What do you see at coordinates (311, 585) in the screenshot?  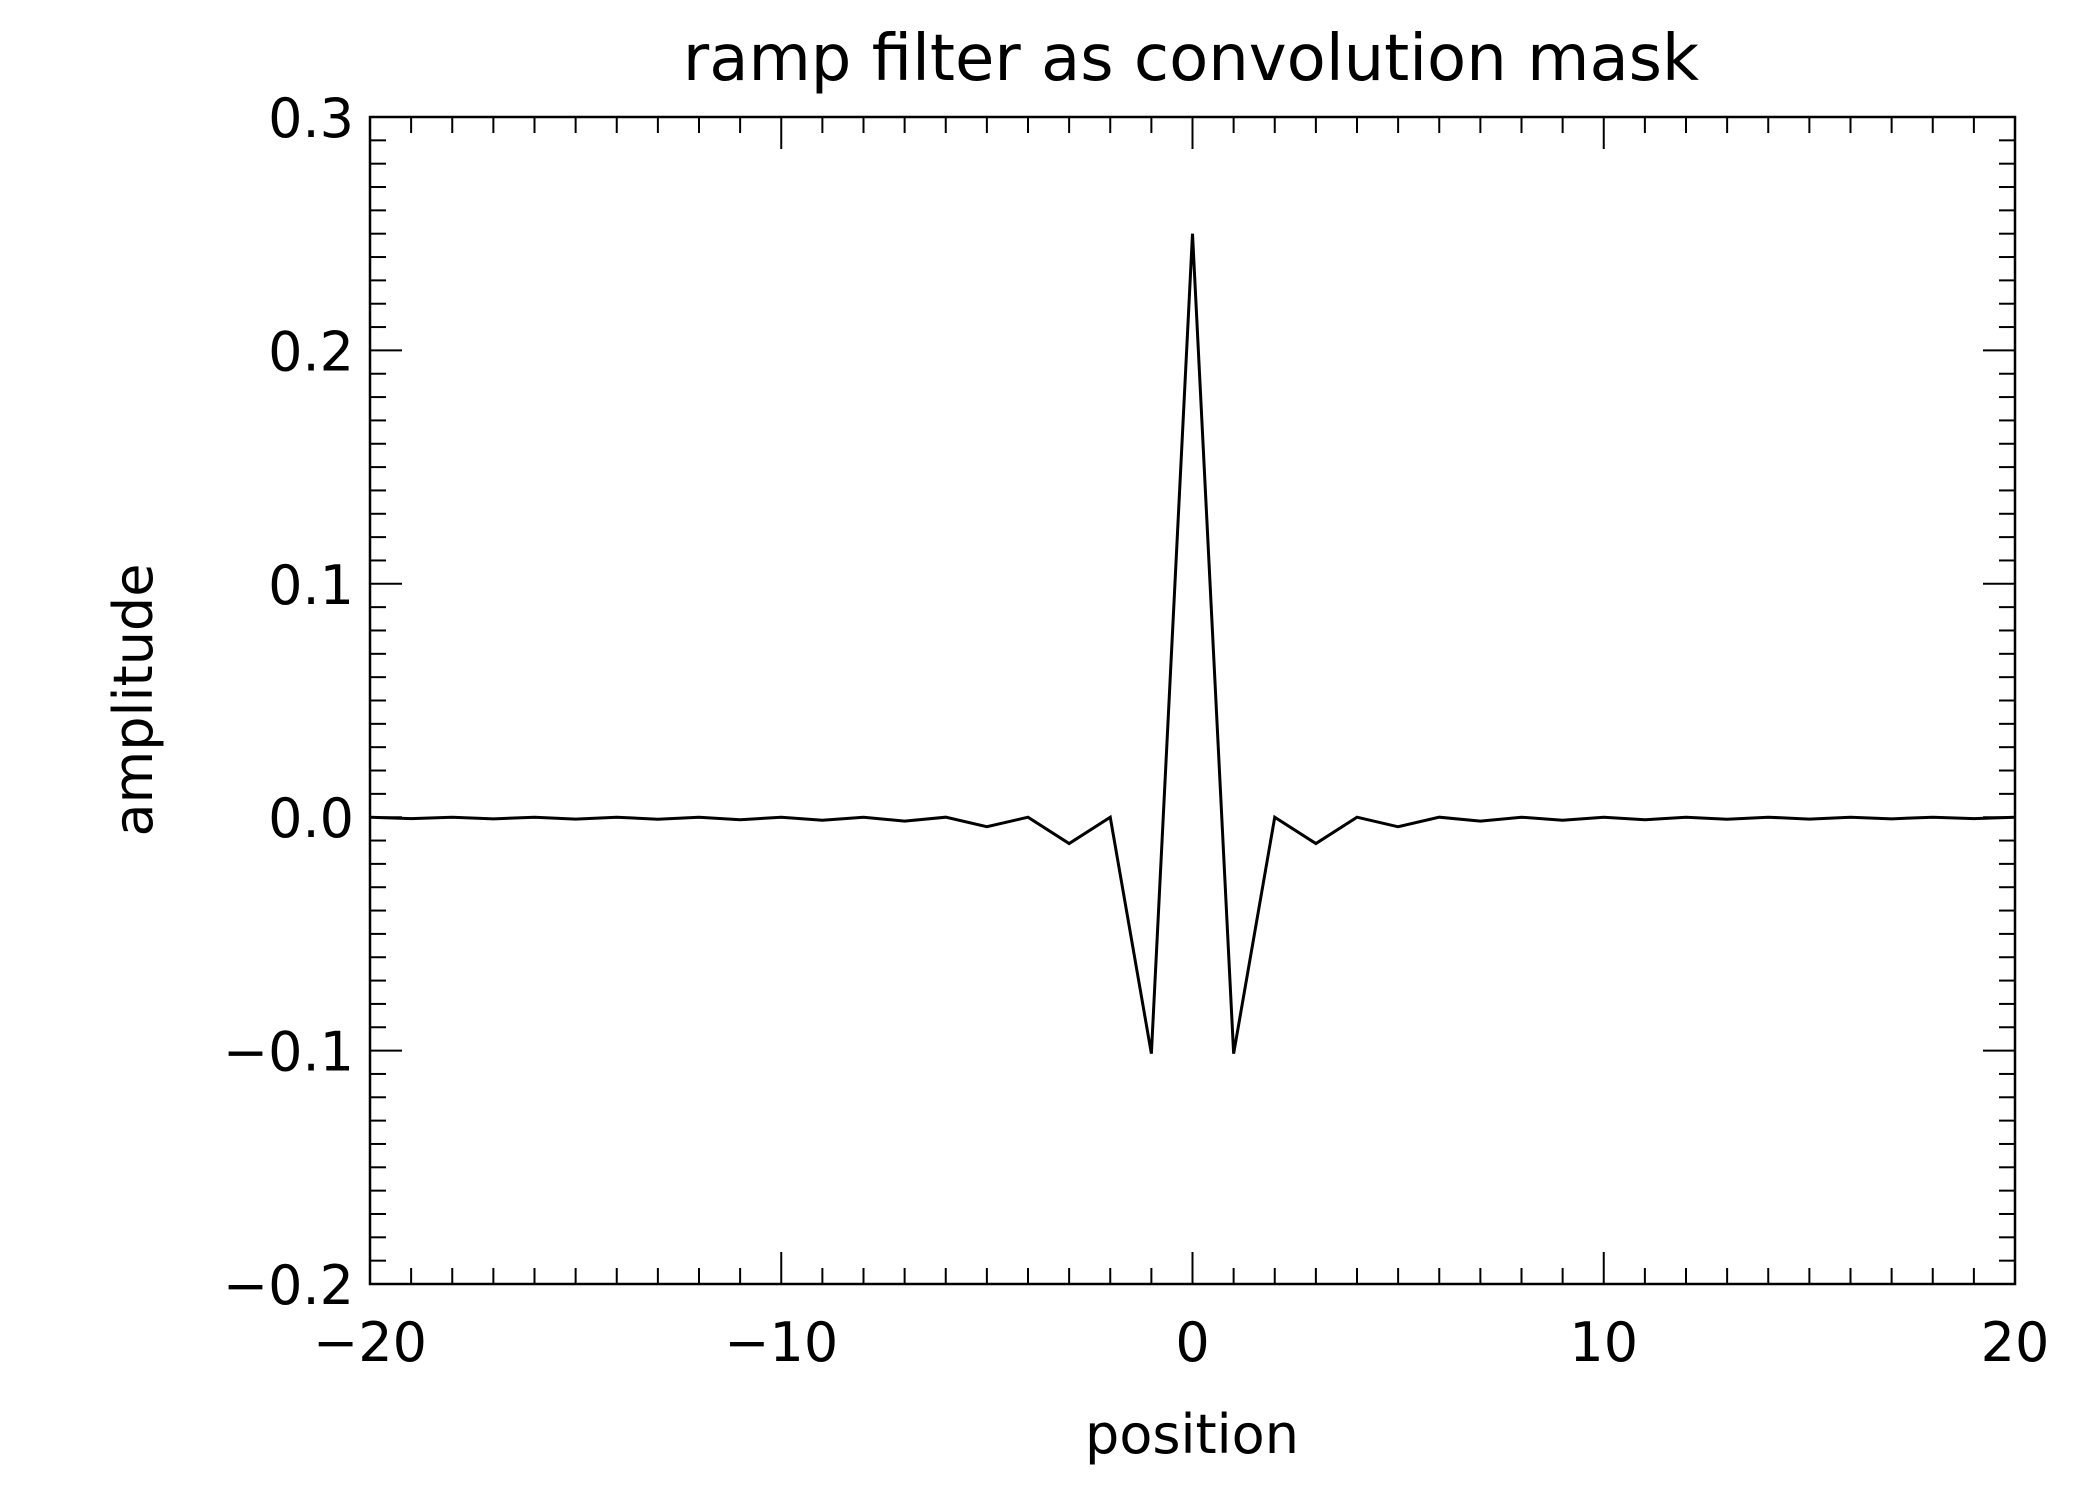 I see `y-tick-label: 0.1` at bounding box center [311, 585].